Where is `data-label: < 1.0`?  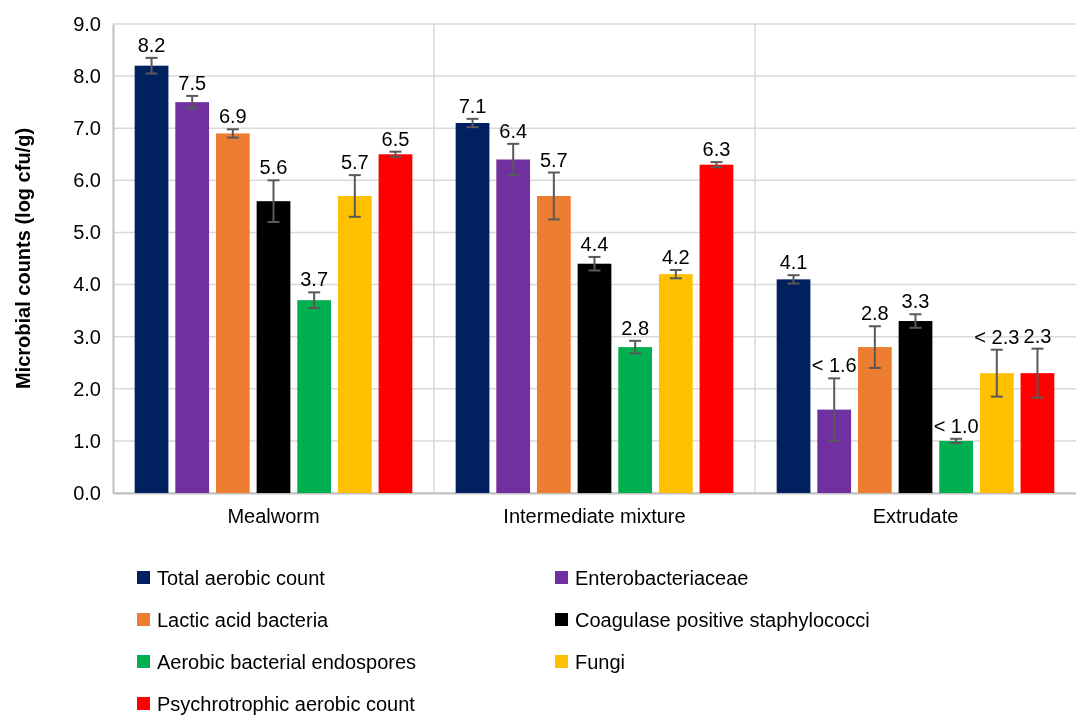
data-label: < 1.0 is located at coordinates (956, 425).